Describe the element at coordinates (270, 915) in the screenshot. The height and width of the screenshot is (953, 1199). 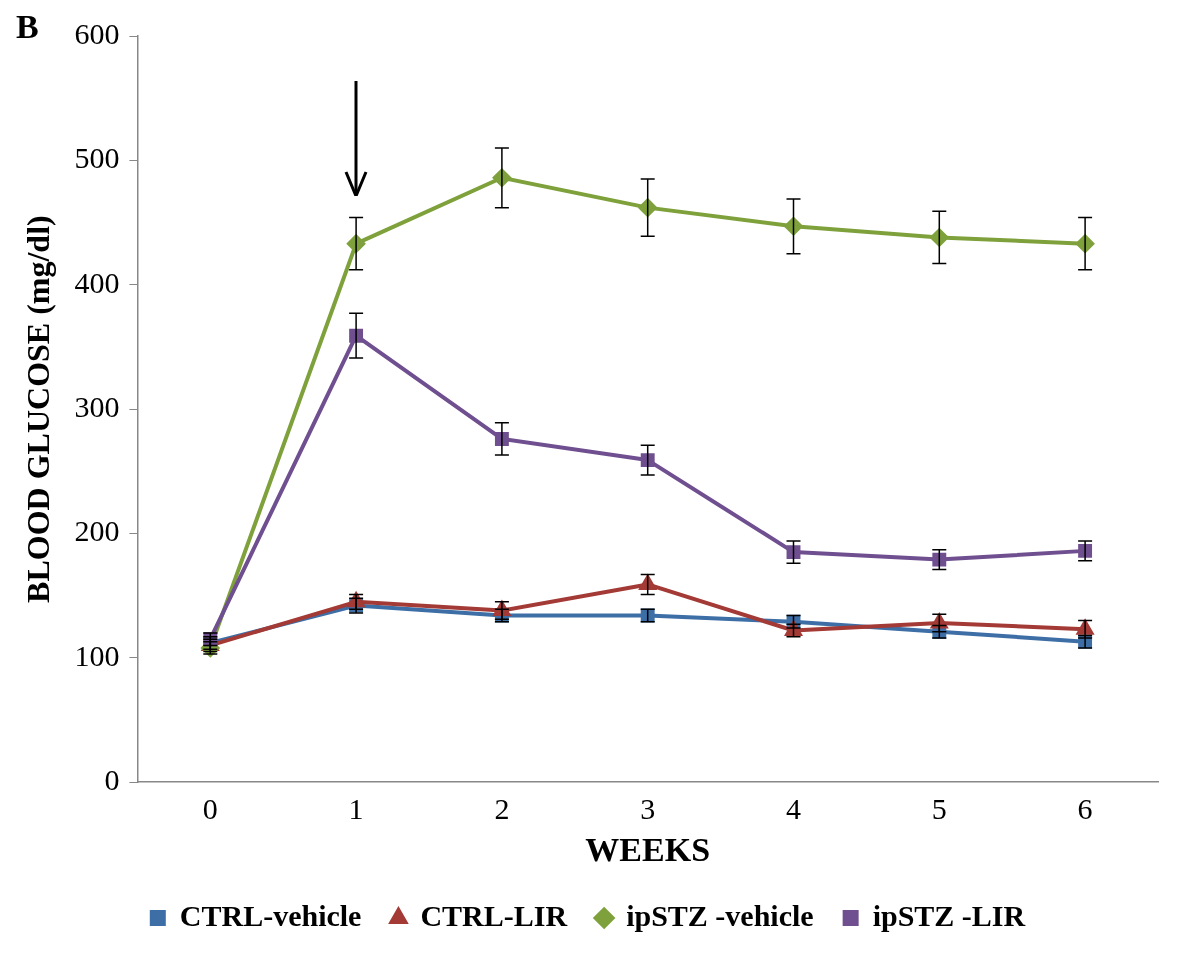
I see `legend-label: CTRL-vehicle` at that location.